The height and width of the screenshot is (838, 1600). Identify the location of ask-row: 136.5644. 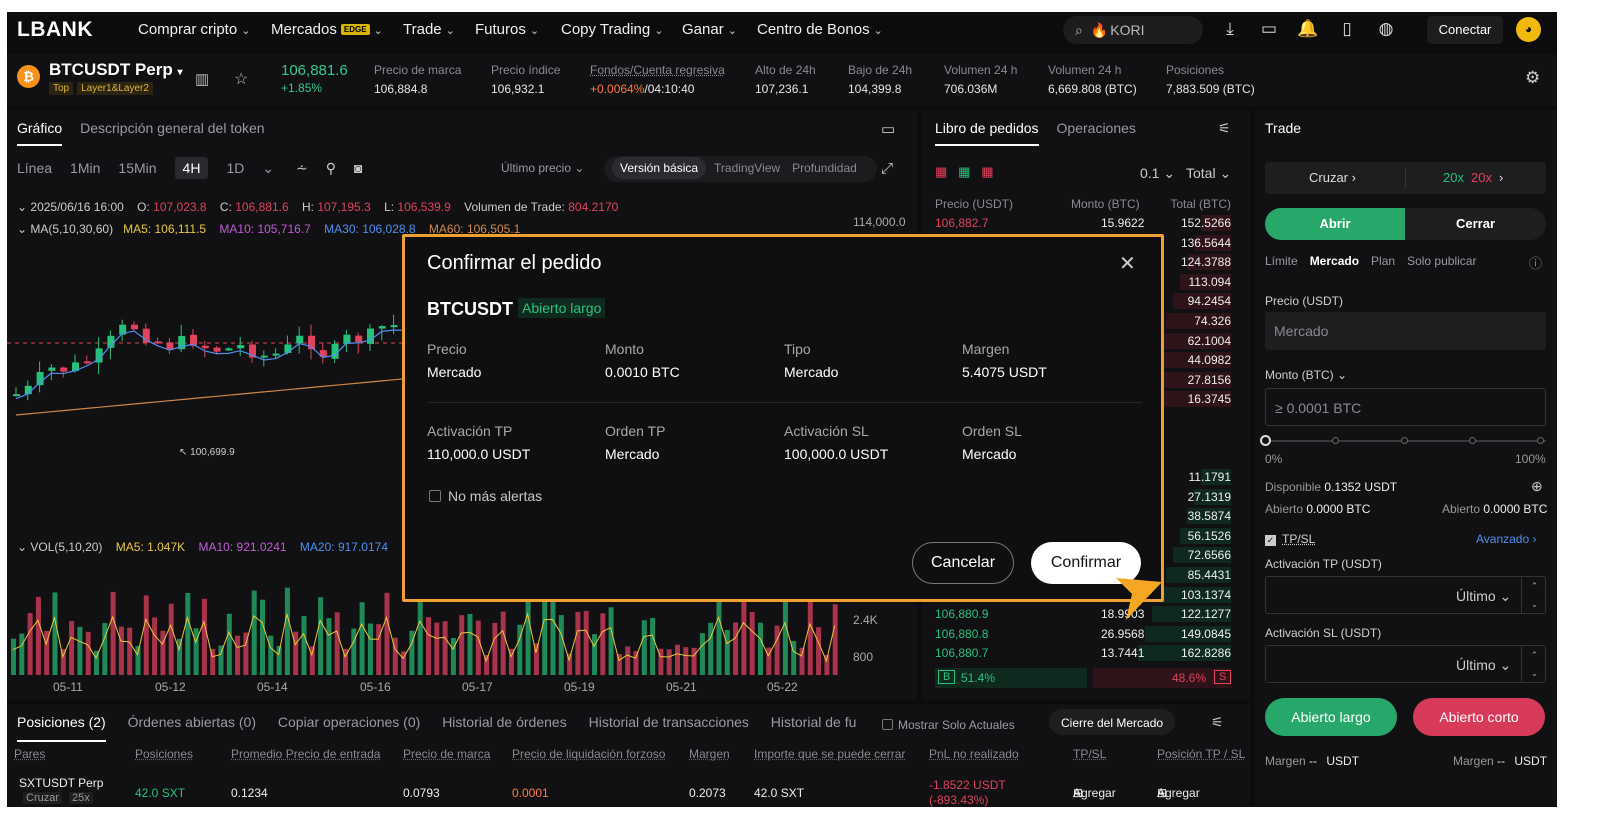
(1205, 242).